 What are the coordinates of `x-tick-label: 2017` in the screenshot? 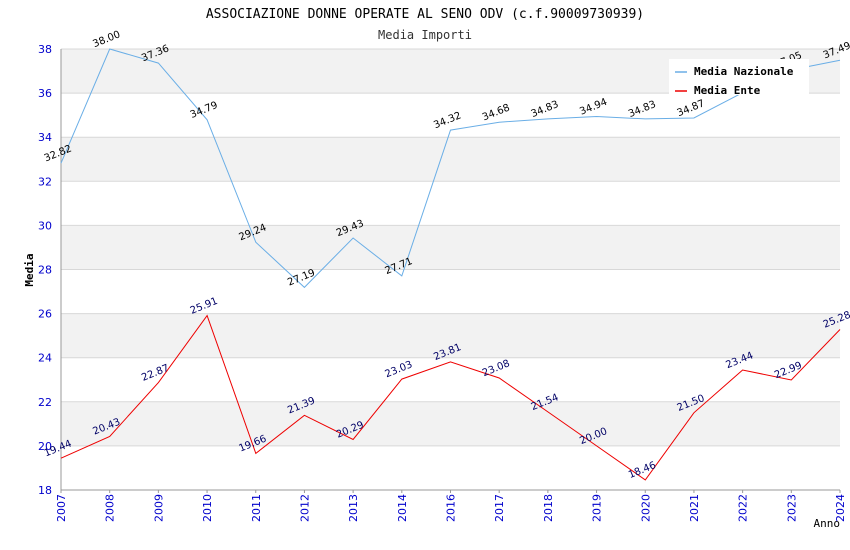 It's located at (499, 508).